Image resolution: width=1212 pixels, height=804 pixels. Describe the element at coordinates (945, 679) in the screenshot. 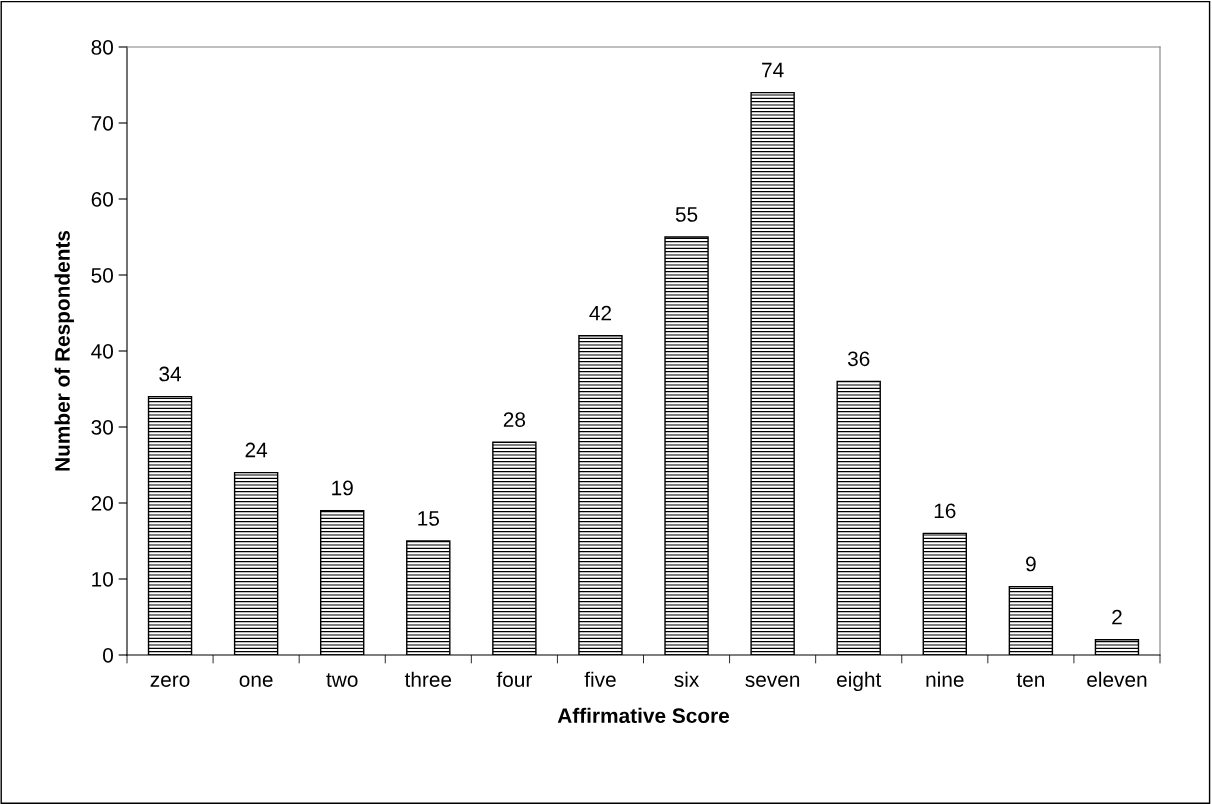

I see `x-tick-label: nine` at that location.